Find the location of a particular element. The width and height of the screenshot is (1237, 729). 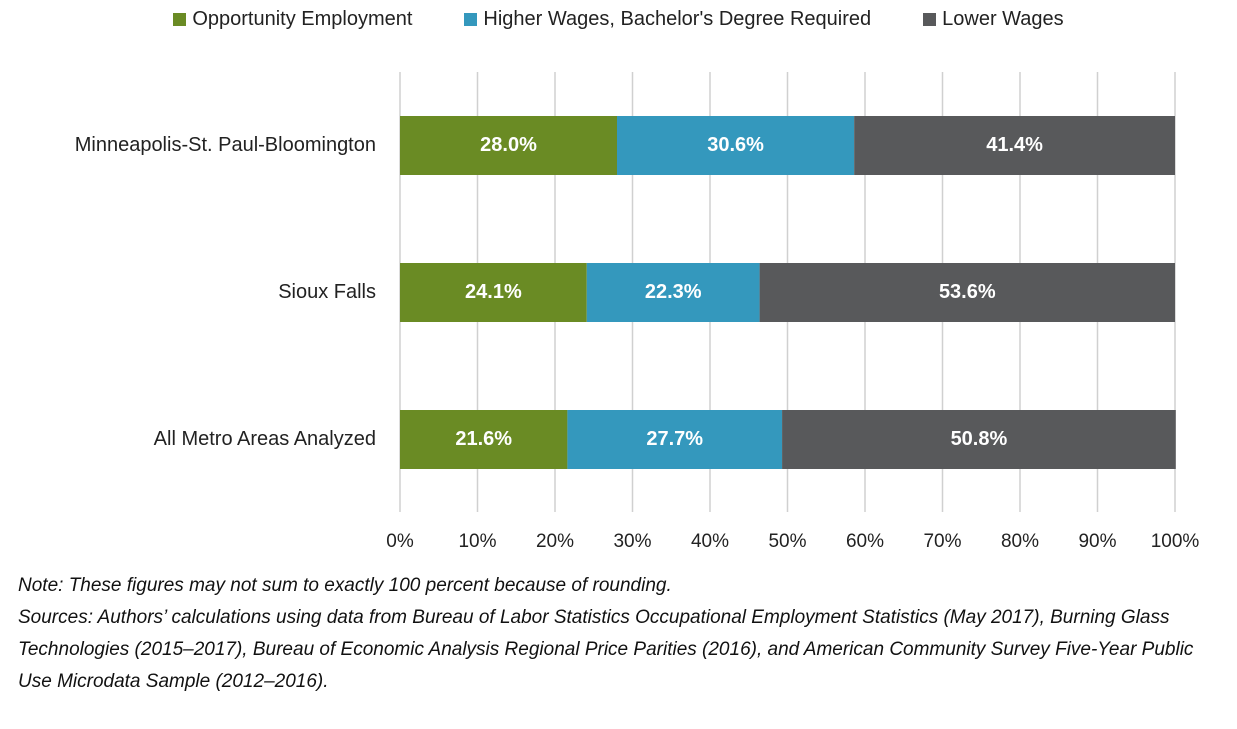

legend-label: Opportunity Employment is located at coordinates (302, 19).